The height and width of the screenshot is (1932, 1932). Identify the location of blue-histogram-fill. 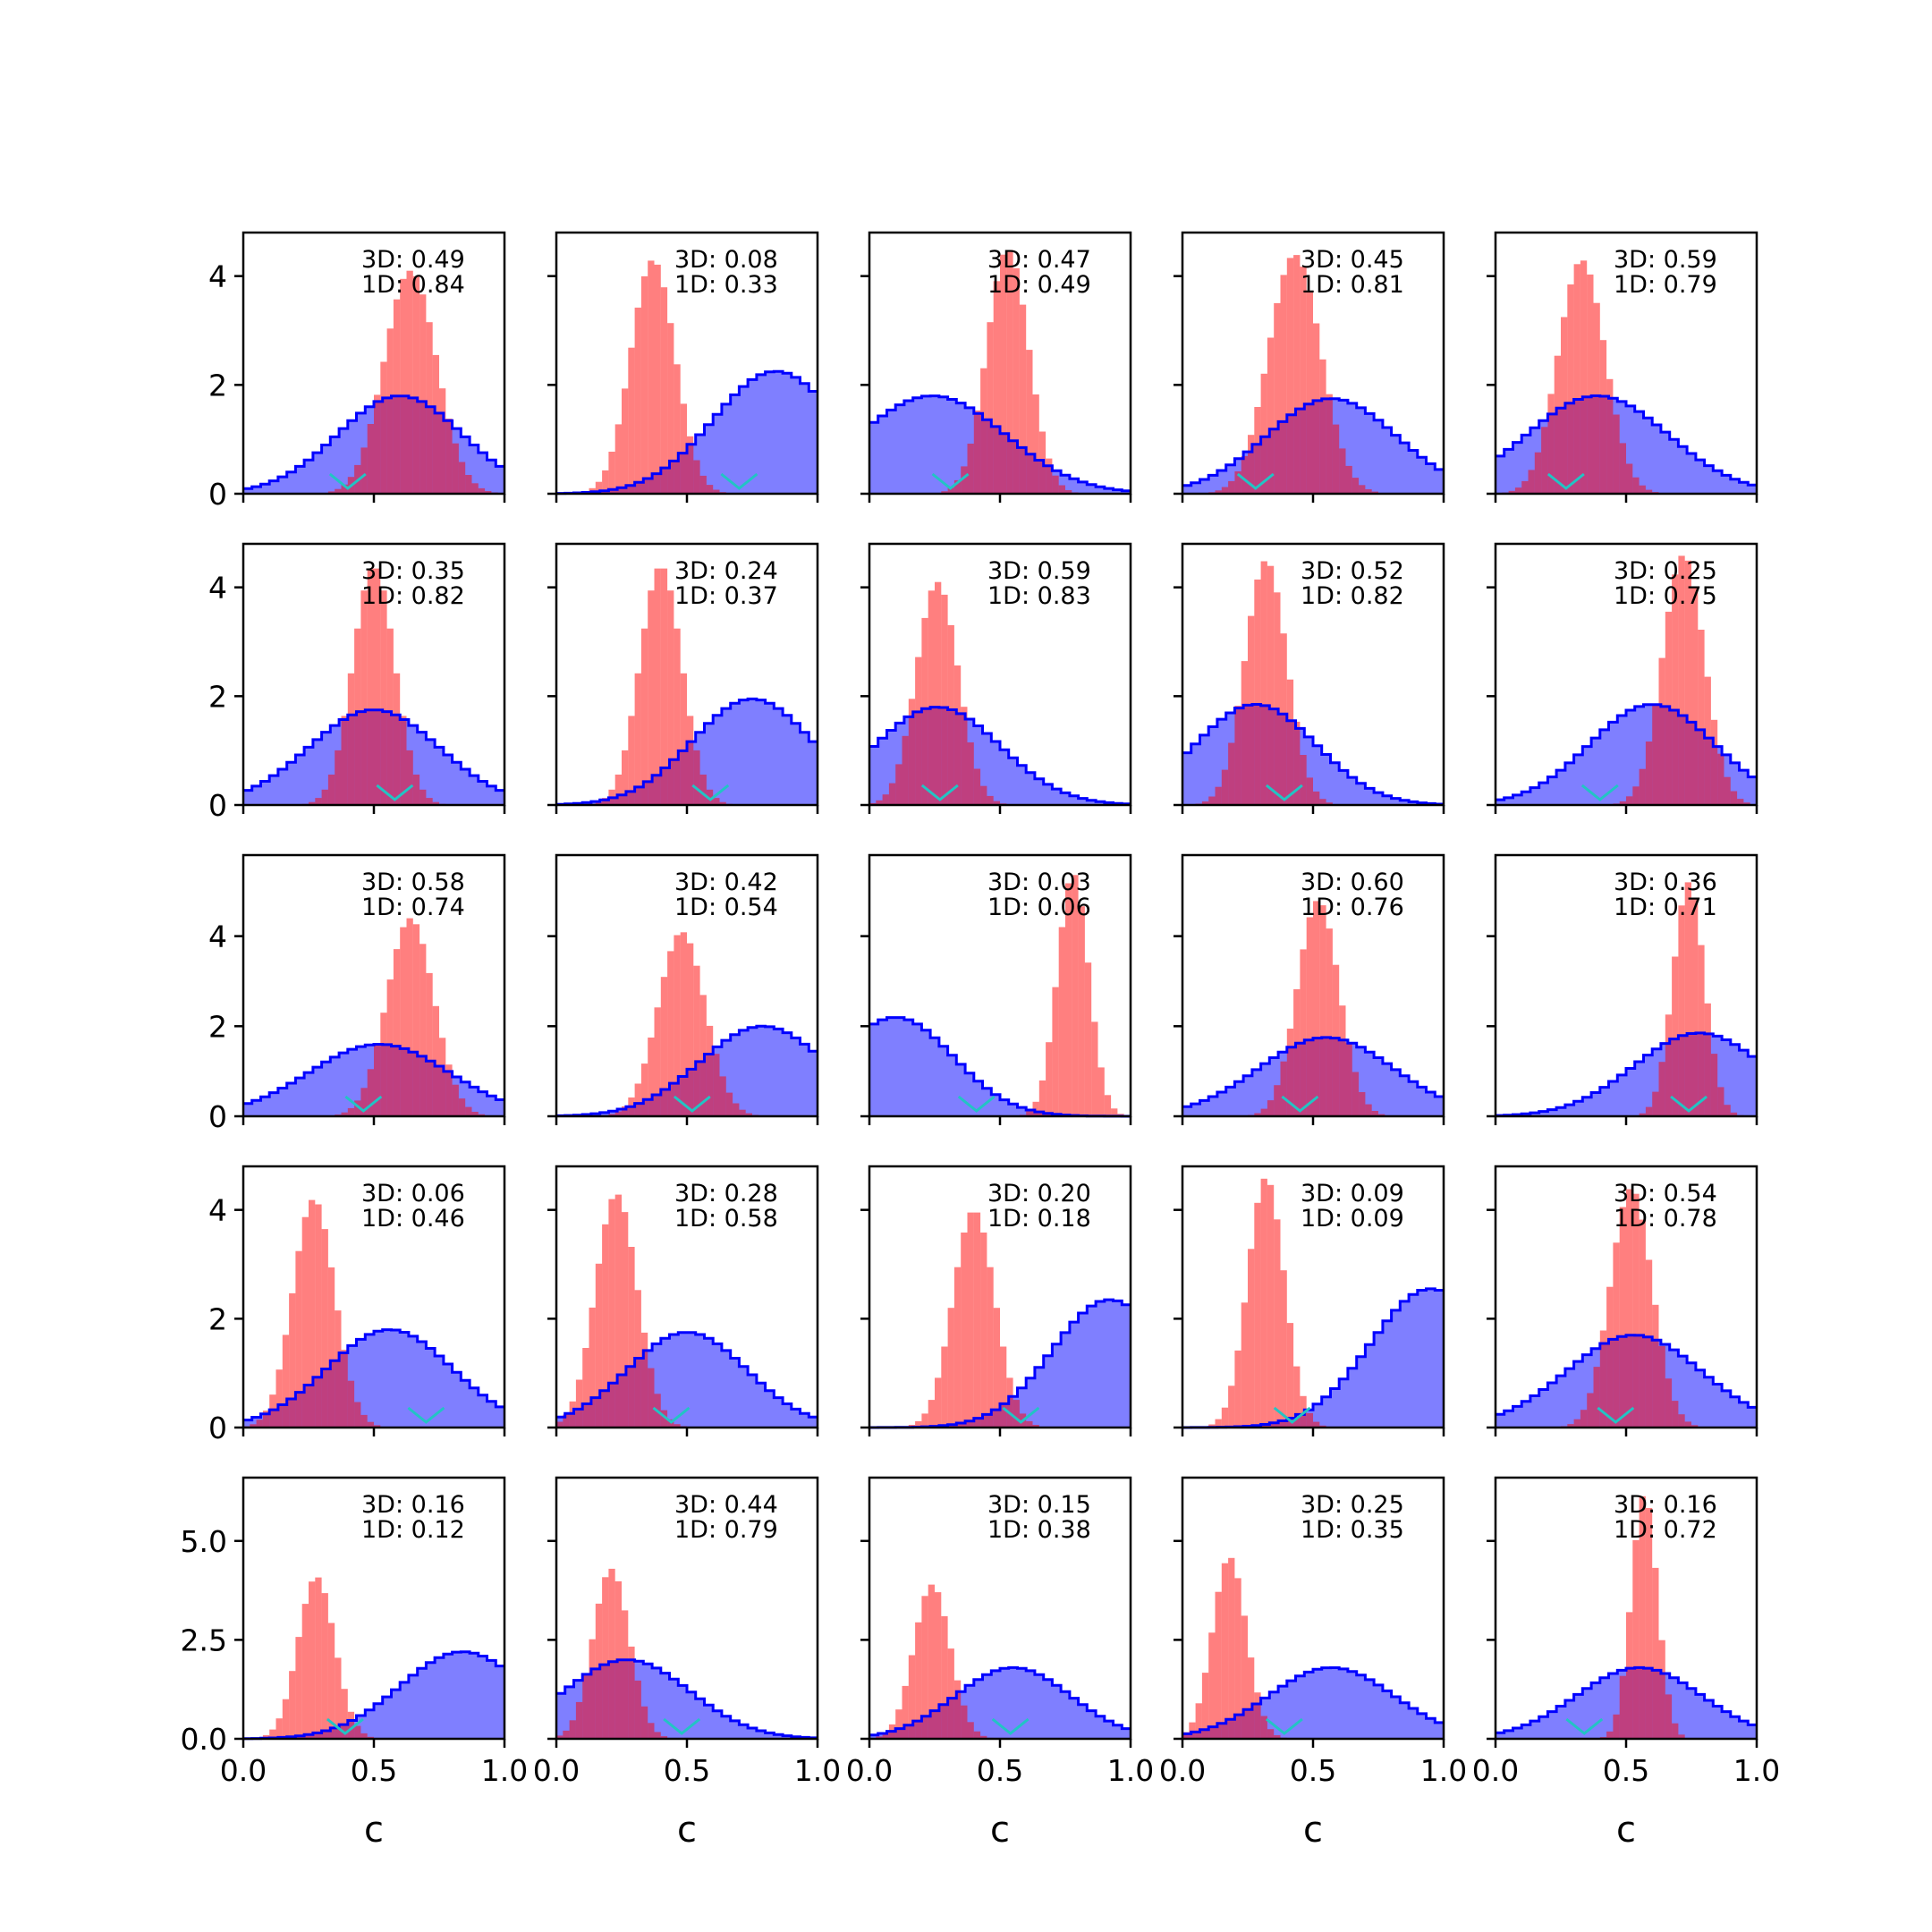
(687, 432).